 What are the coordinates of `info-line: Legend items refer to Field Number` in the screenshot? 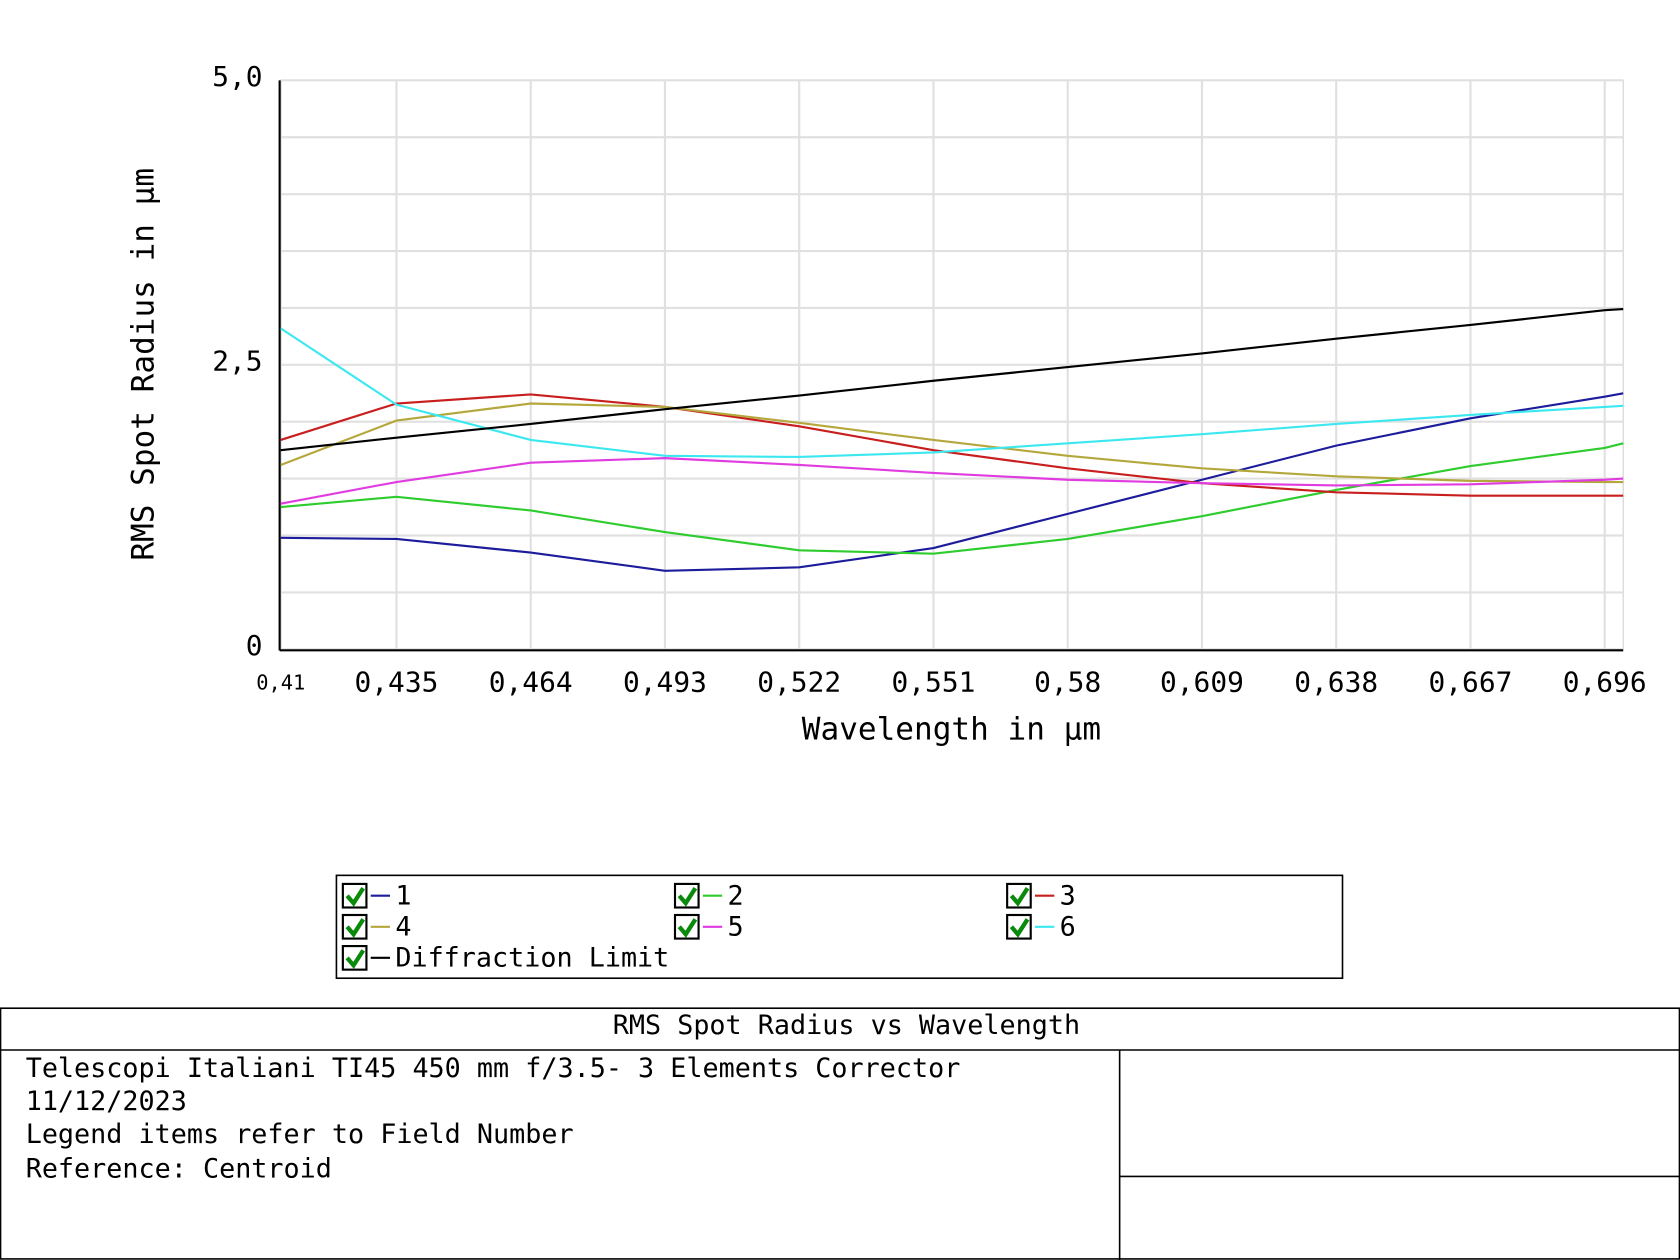 It's located at (300, 1134).